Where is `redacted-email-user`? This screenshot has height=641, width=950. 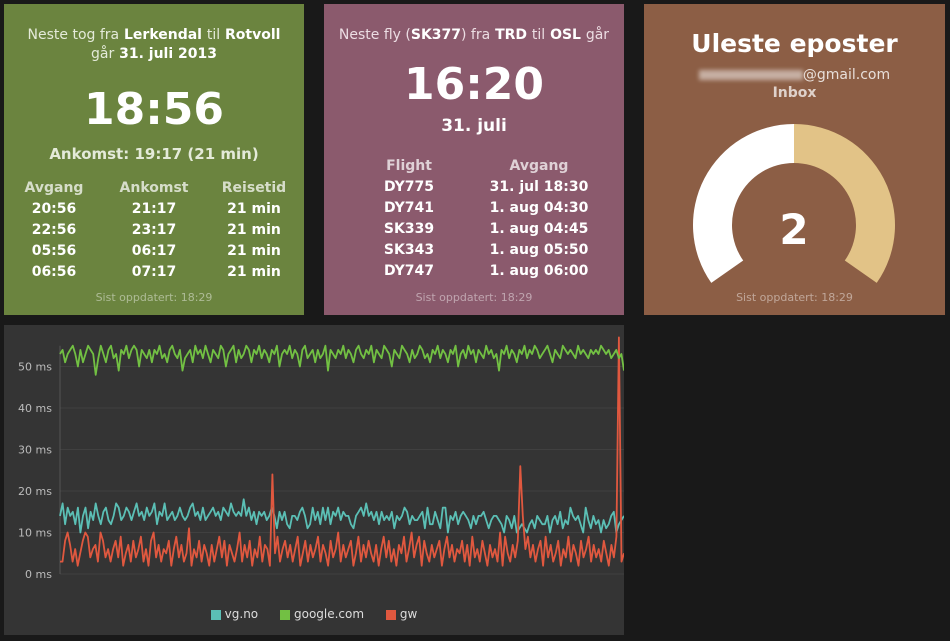
redacted-email-user is located at coordinates (750, 75).